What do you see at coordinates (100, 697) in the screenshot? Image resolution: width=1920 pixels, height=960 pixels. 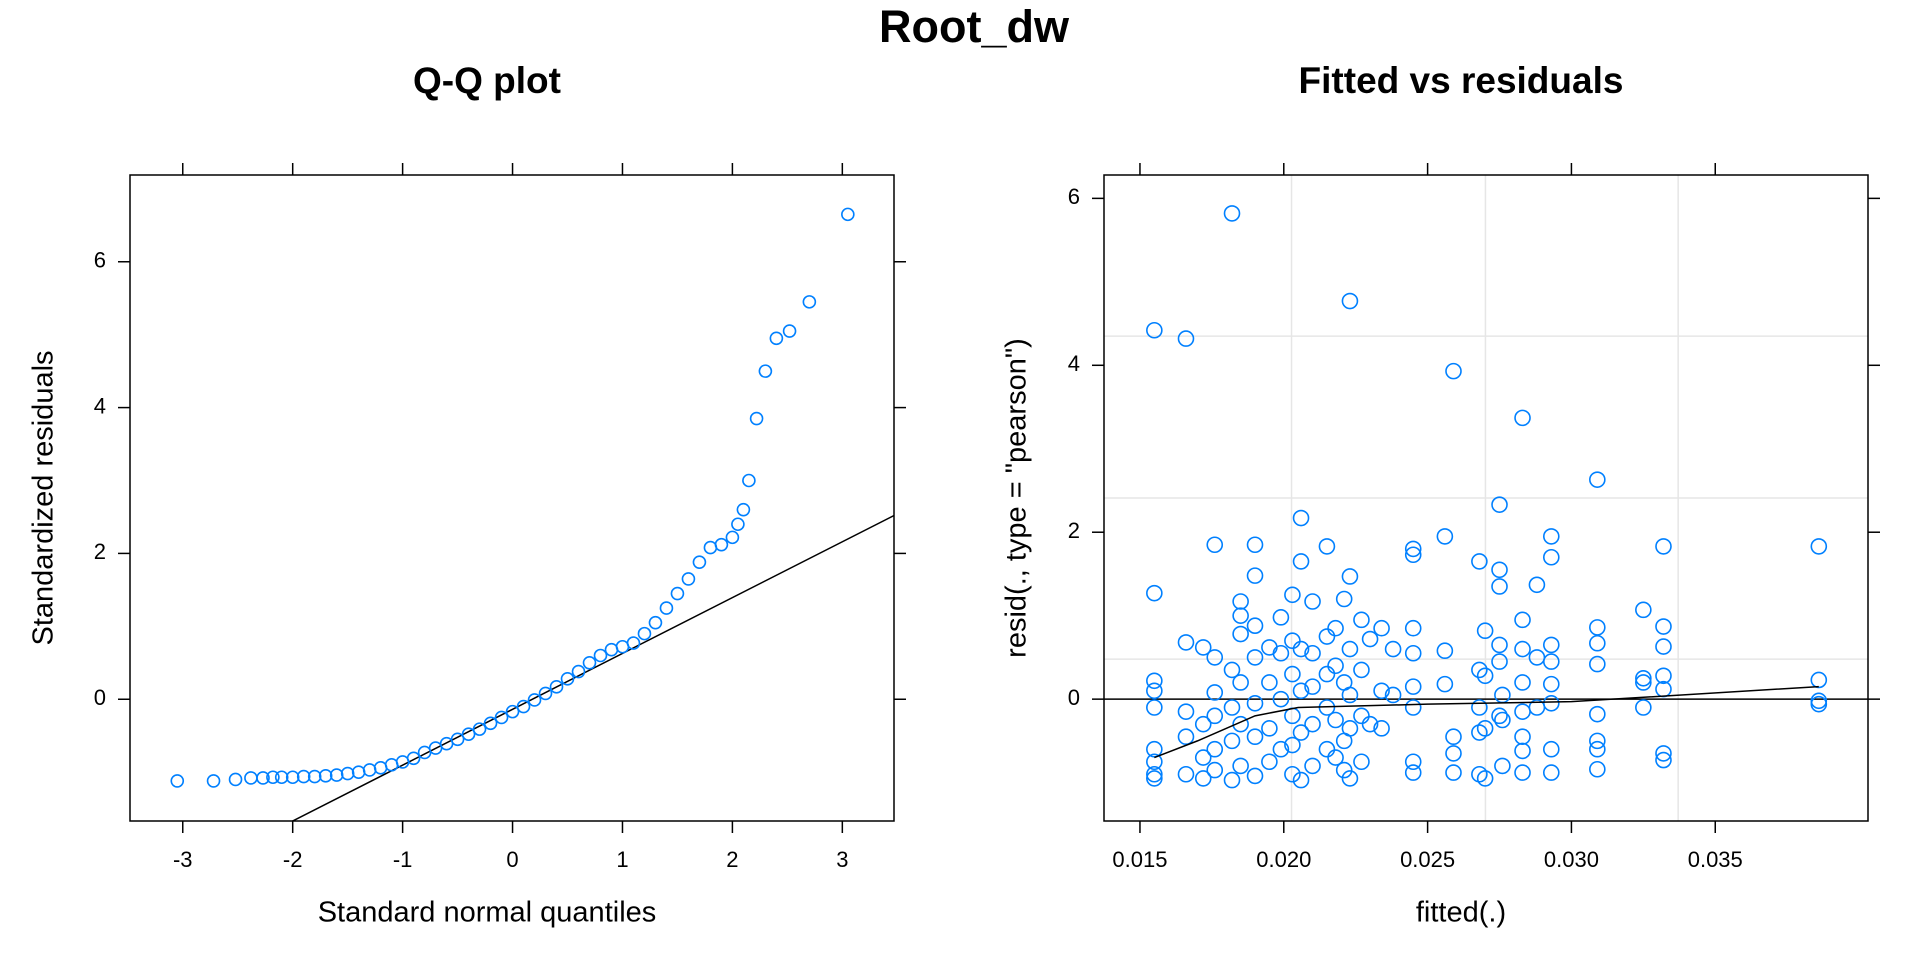 I see `y-tick-label: 0` at bounding box center [100, 697].